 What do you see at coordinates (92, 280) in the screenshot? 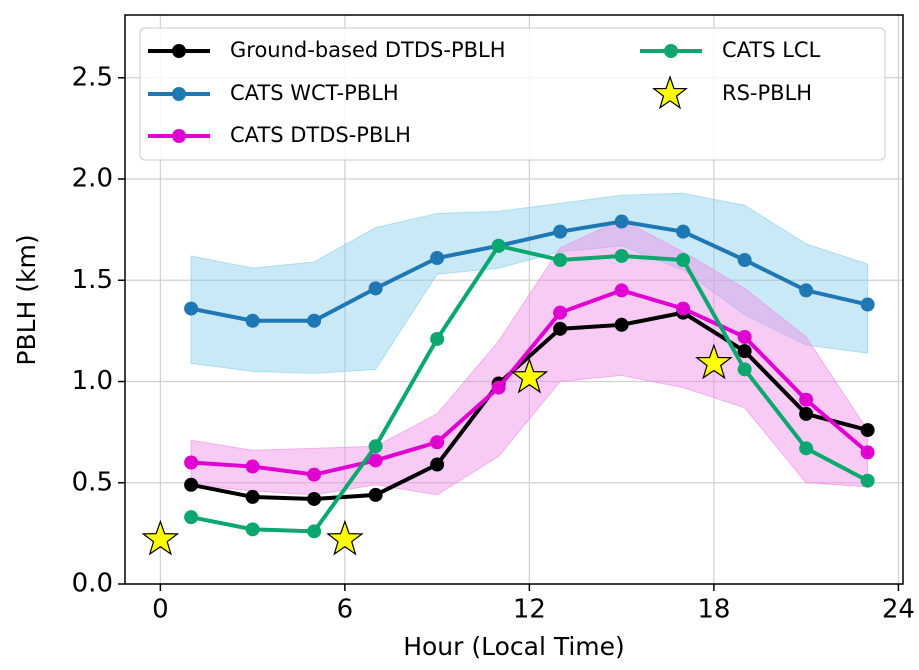
I see `y-tick-label: 1.5` at bounding box center [92, 280].